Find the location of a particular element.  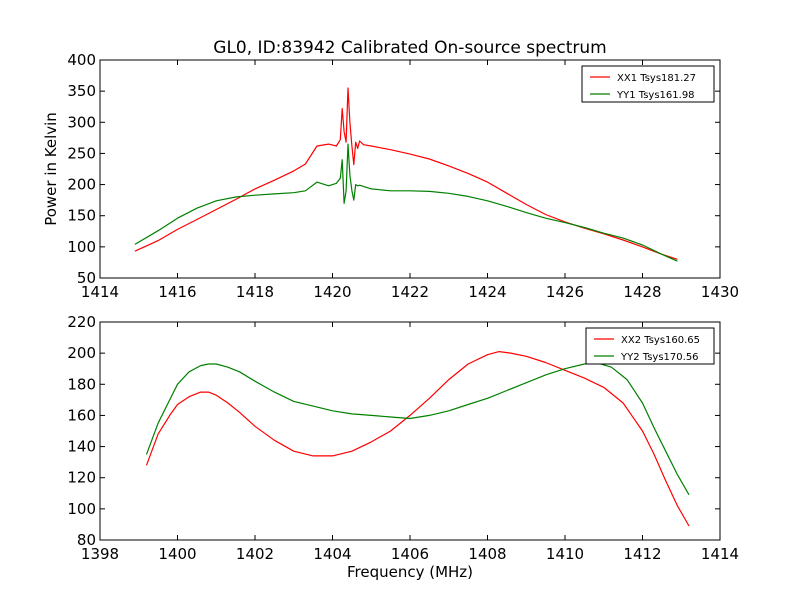

y-tick-label: 400 is located at coordinates (81, 60).